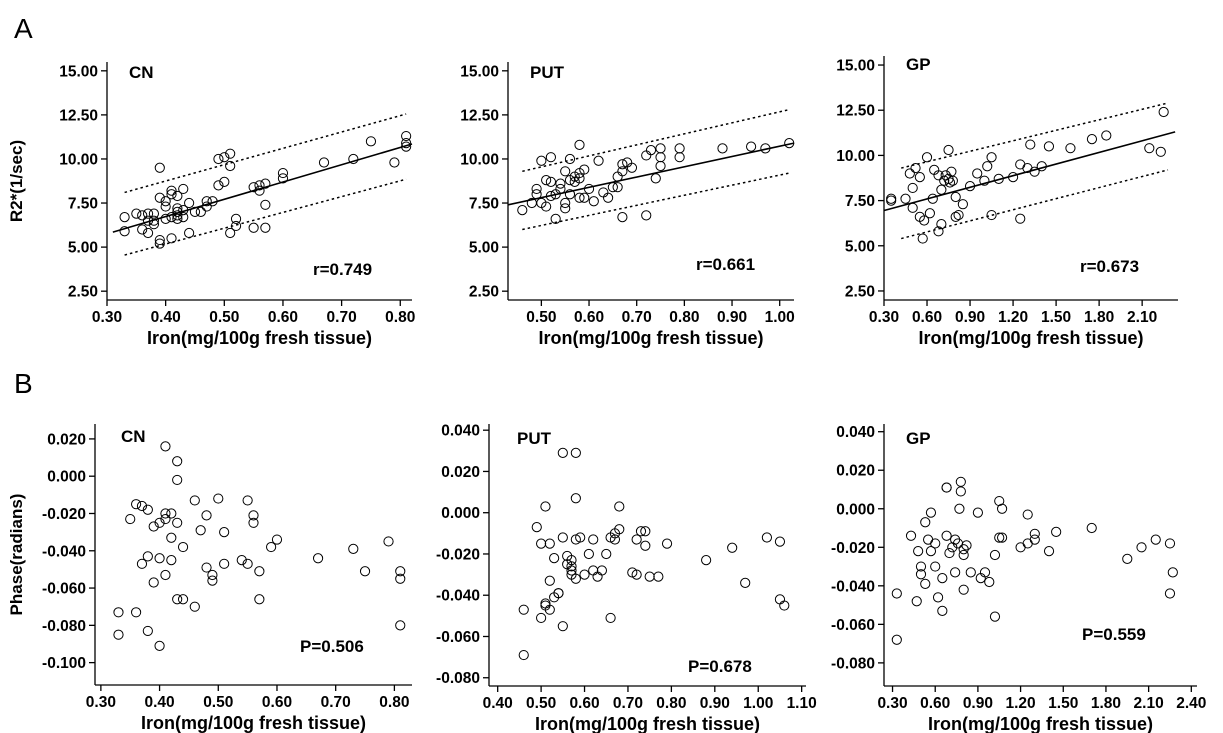 Image resolution: width=1223 pixels, height=733 pixels. Describe the element at coordinates (78, 71) in the screenshot. I see `y-tick-label: 15.00` at that location.